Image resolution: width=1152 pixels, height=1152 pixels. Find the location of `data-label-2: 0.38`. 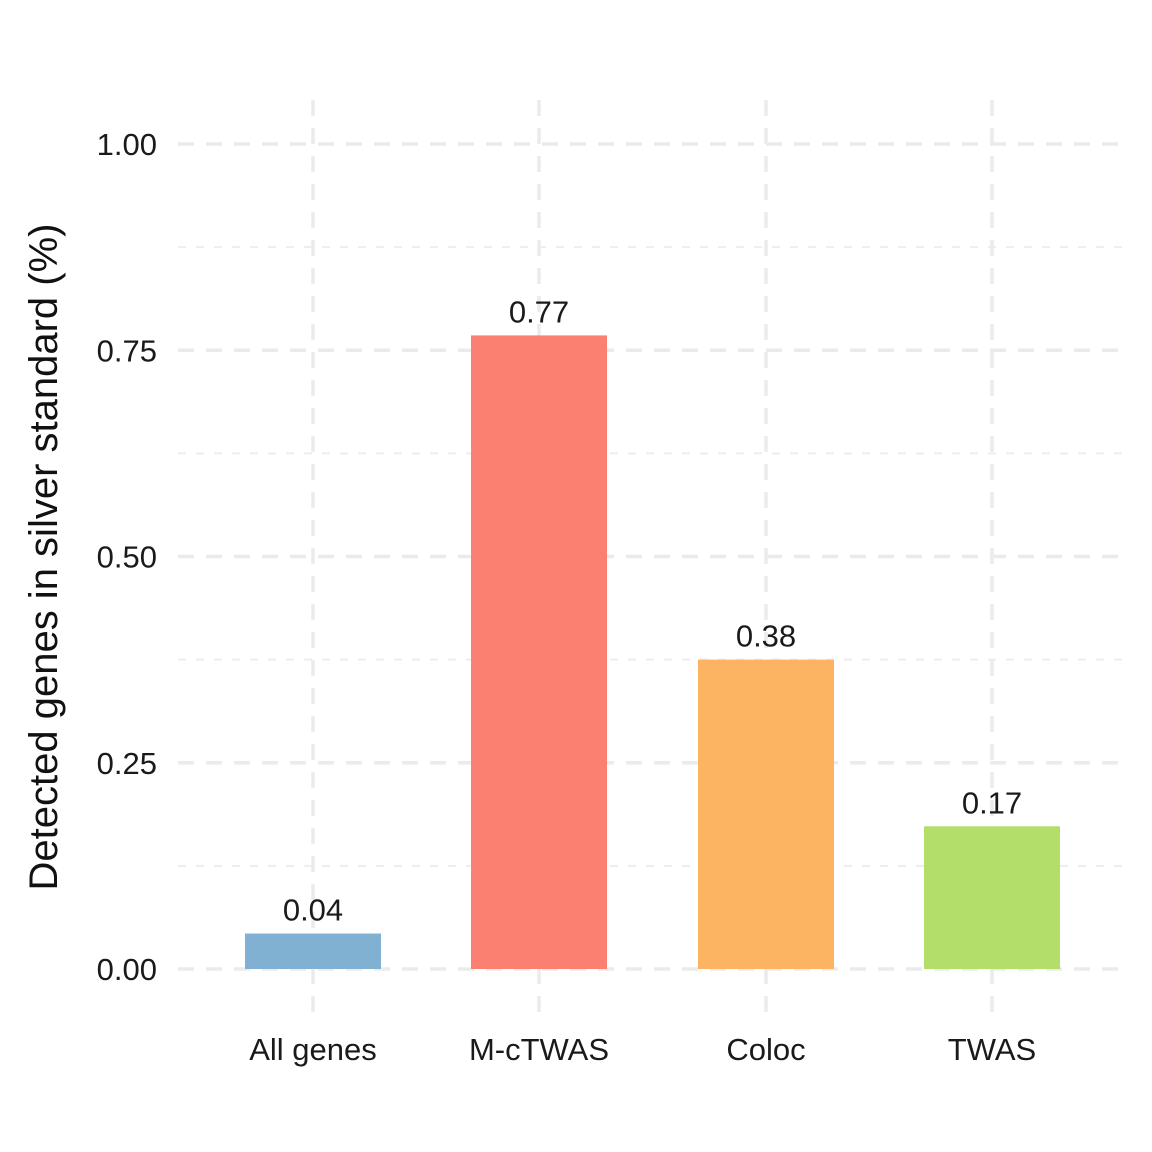

data-label-2: 0.38 is located at coordinates (766, 636).